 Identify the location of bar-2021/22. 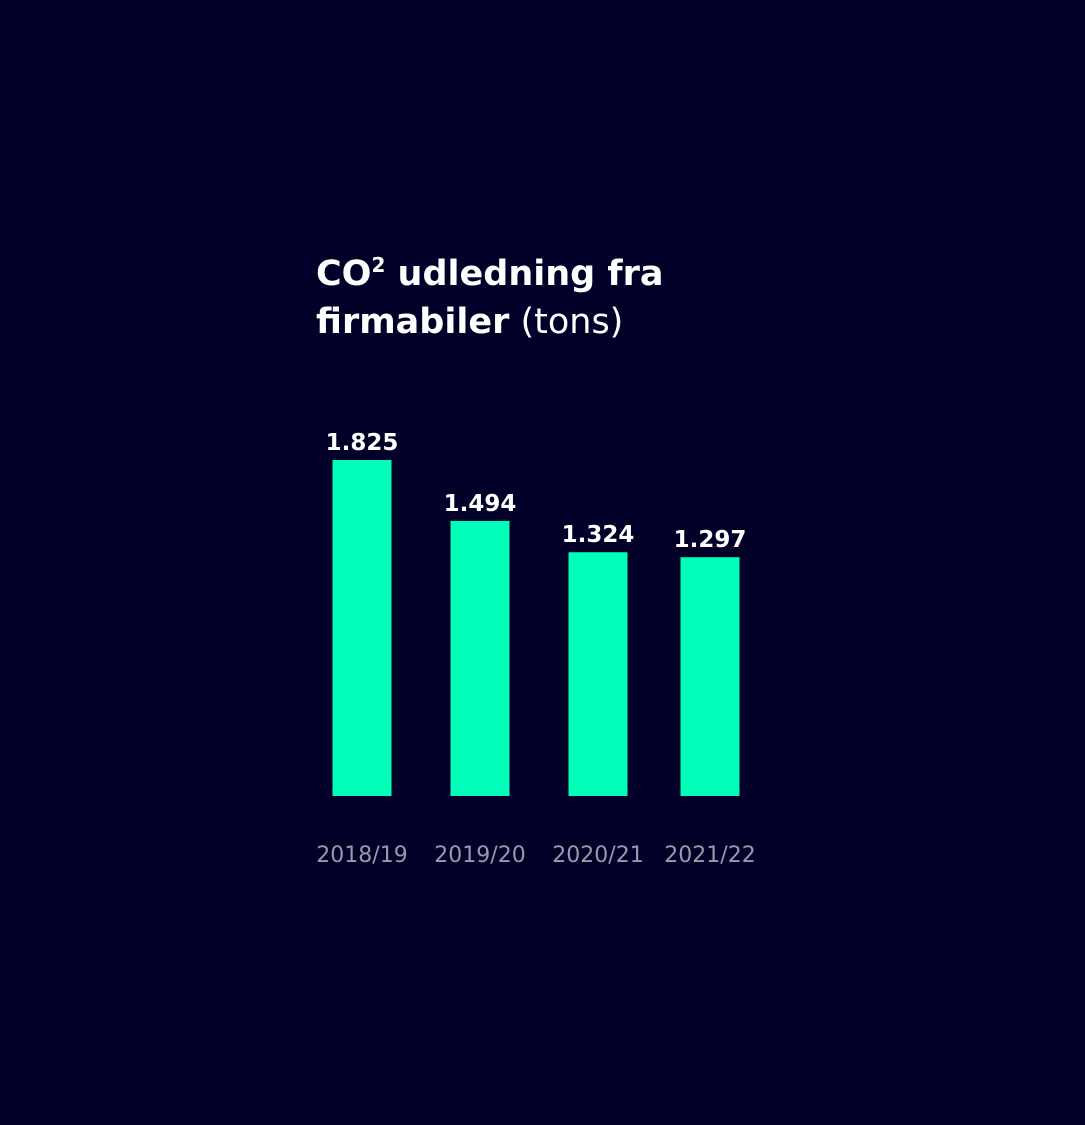
(710, 676).